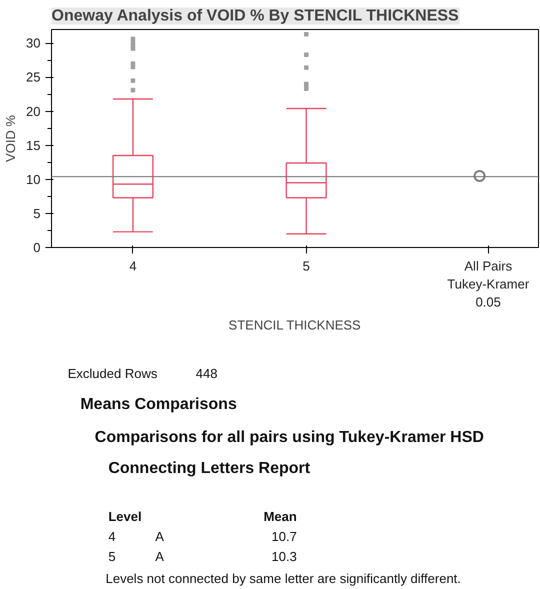 This screenshot has width=540, height=589. Describe the element at coordinates (284, 536) in the screenshot. I see `text: 10.7` at that location.